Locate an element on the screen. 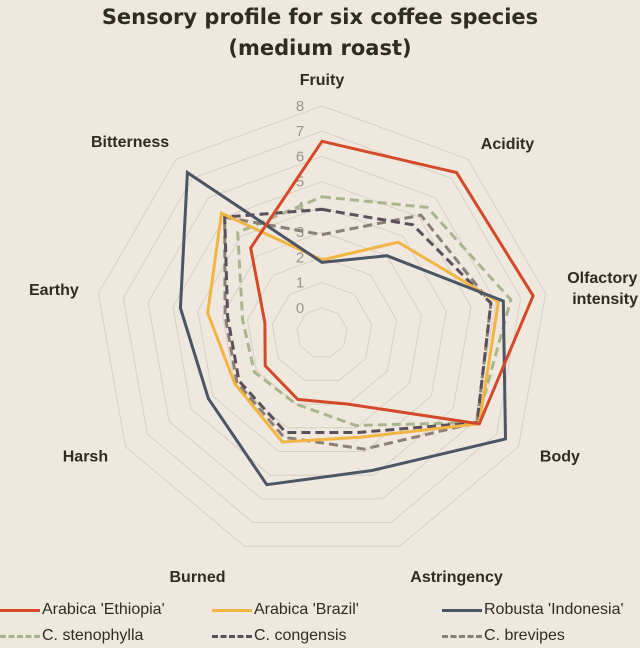  axis-label-bitterness: Bitterness is located at coordinates (130, 142).